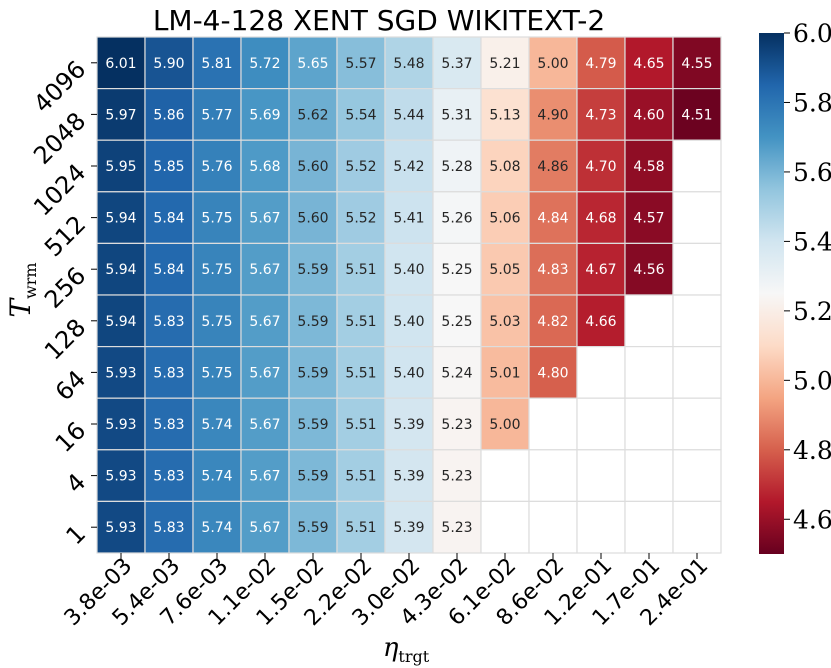  I want to click on cell-value-label: 4.66, so click(600, 322).